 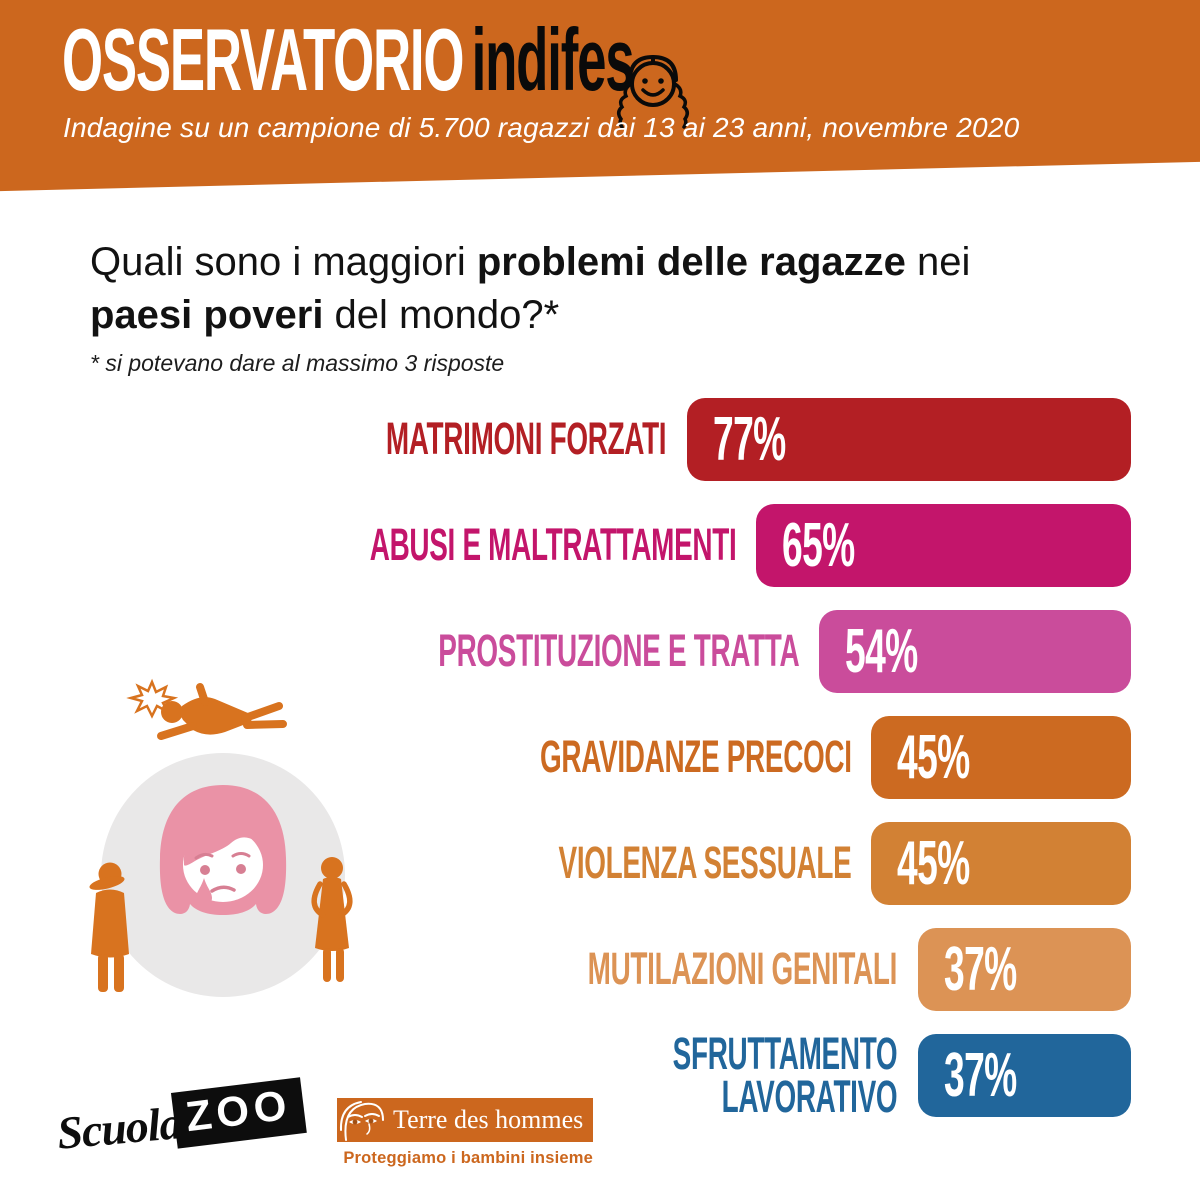 I want to click on chart-row: SFRUTTAMENTO LAVORATIVO 37%, so click(x=610, y=1074).